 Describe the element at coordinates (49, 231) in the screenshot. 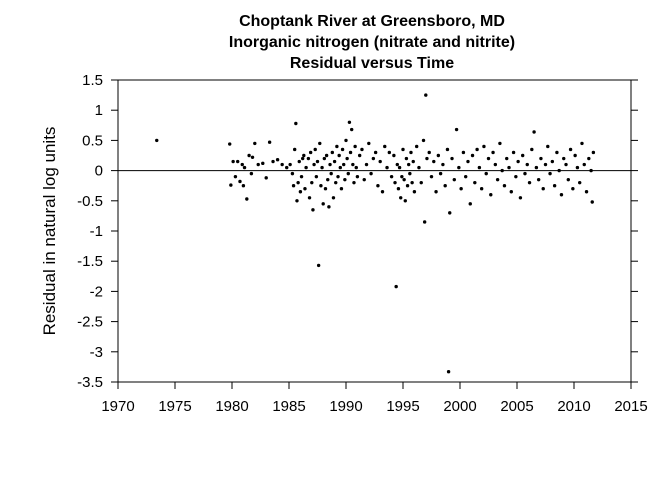

I see `y-axis-label: Residual in natural log units` at that location.